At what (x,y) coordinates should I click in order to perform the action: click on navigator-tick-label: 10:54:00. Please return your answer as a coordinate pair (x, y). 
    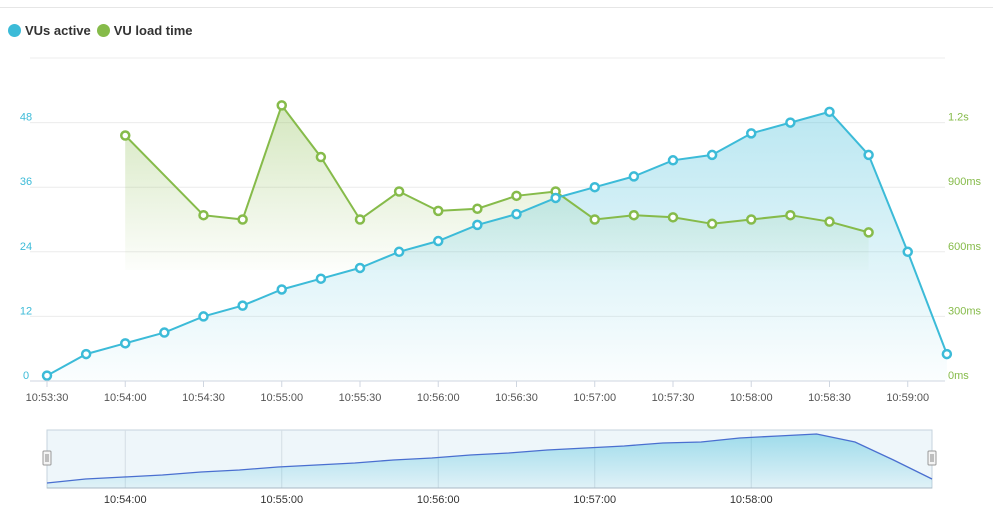
    Looking at the image, I should click on (125, 500).